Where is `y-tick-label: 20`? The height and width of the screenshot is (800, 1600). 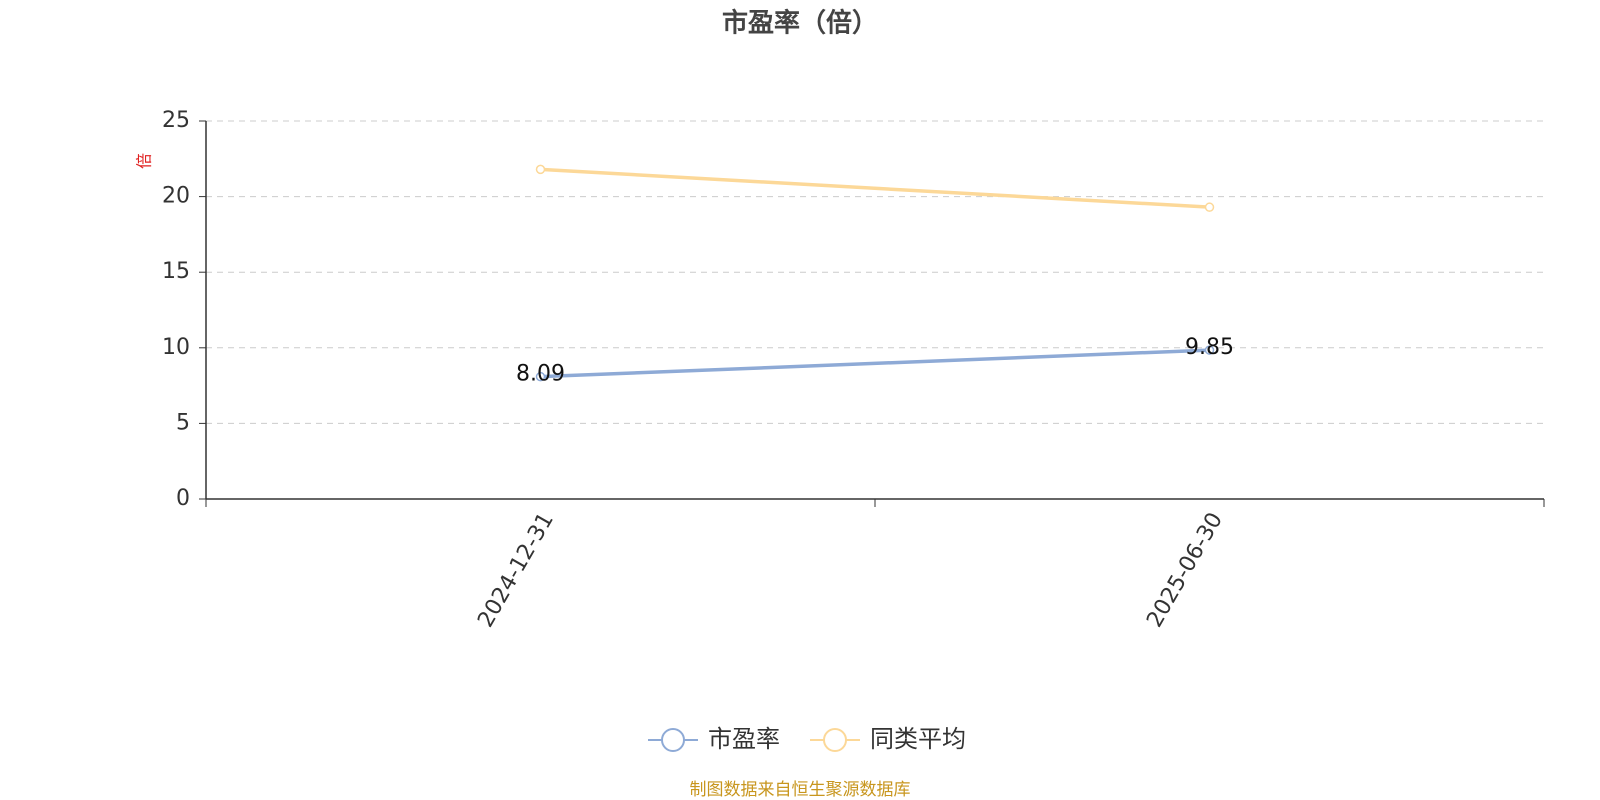
y-tick-label: 20 is located at coordinates (176, 196).